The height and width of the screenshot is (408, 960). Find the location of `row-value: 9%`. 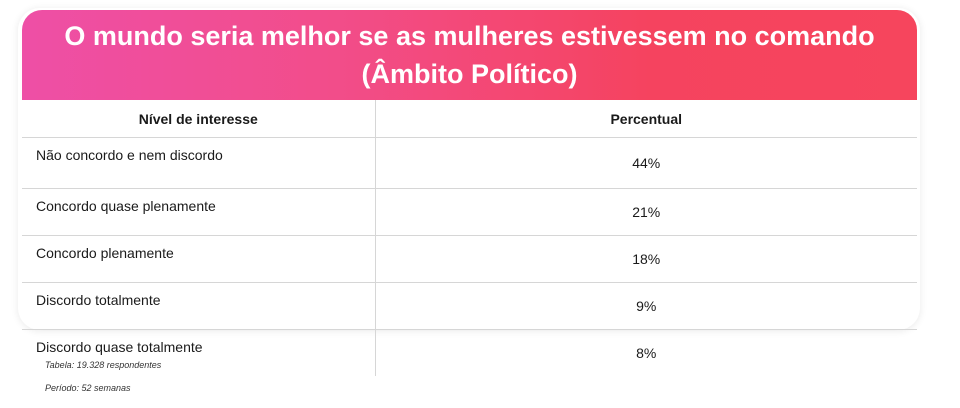

row-value: 9% is located at coordinates (646, 306).